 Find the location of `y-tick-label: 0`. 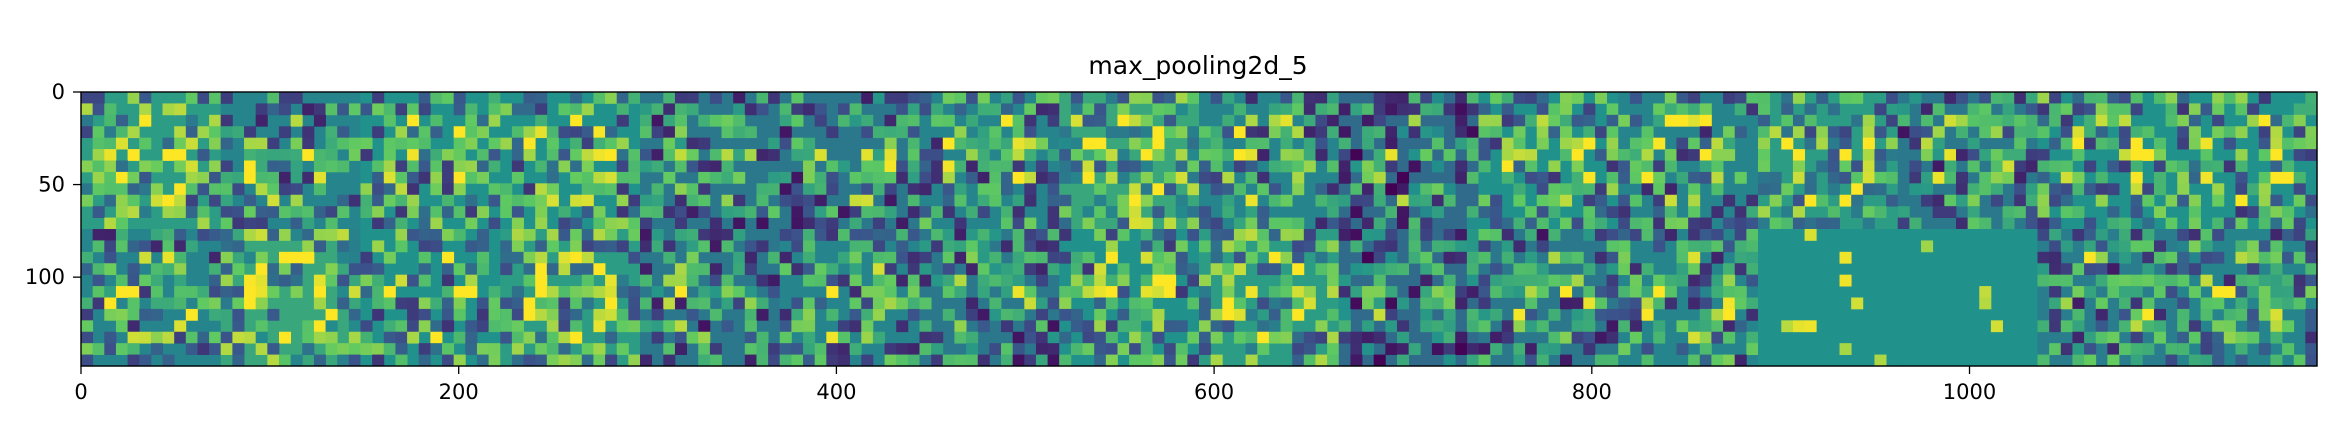

y-tick-label: 0 is located at coordinates (58, 92).